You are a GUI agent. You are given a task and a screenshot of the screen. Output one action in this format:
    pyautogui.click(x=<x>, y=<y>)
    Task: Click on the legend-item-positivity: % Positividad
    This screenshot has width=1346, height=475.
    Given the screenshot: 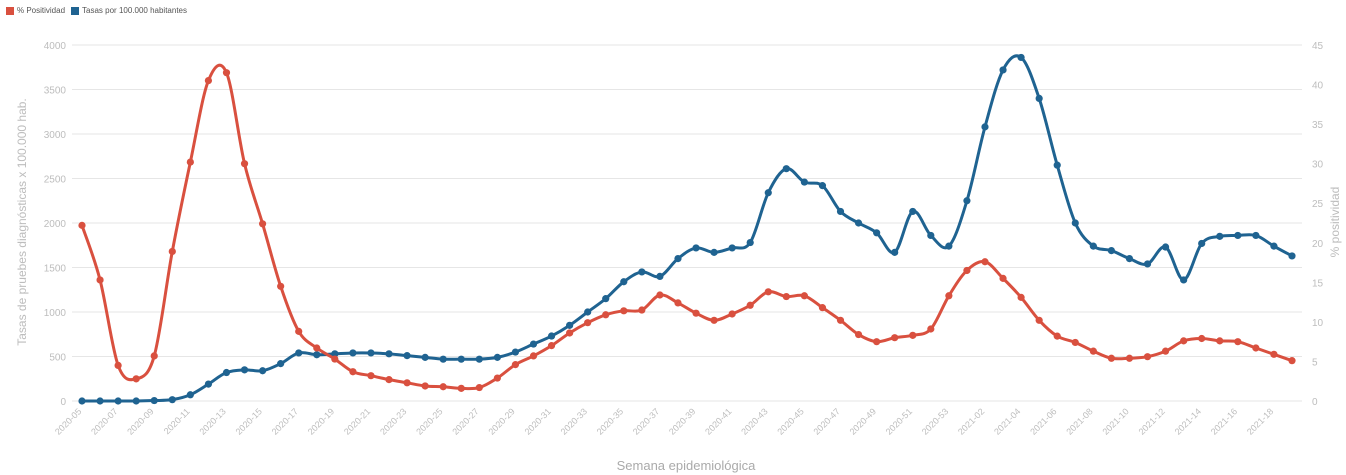 What is the action you would take?
    pyautogui.click(x=35, y=10)
    